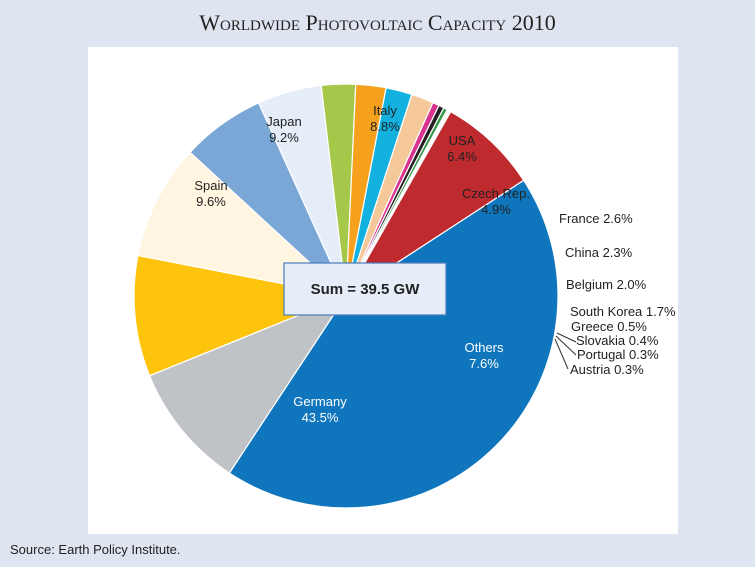 The height and width of the screenshot is (567, 755). What do you see at coordinates (599, 252) in the screenshot?
I see `slice-label-china: China 2.3%` at bounding box center [599, 252].